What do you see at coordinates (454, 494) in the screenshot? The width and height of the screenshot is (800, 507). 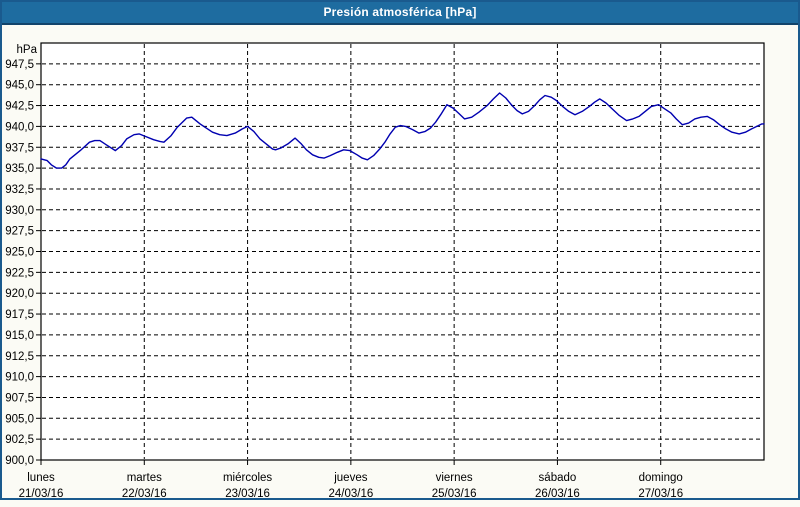 I see `x-tick-date-label: 25/03/16` at bounding box center [454, 494].